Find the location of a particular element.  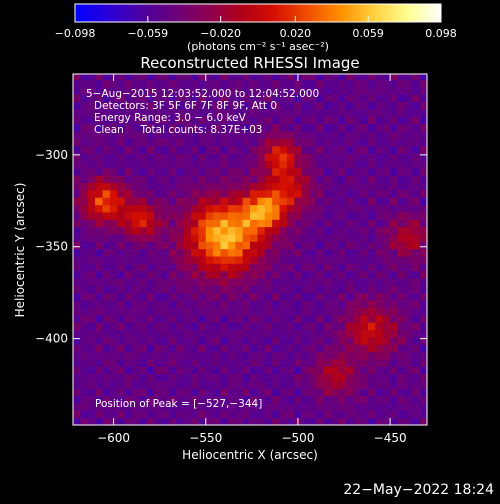

x-tick-label: −500 is located at coordinates (297, 438).